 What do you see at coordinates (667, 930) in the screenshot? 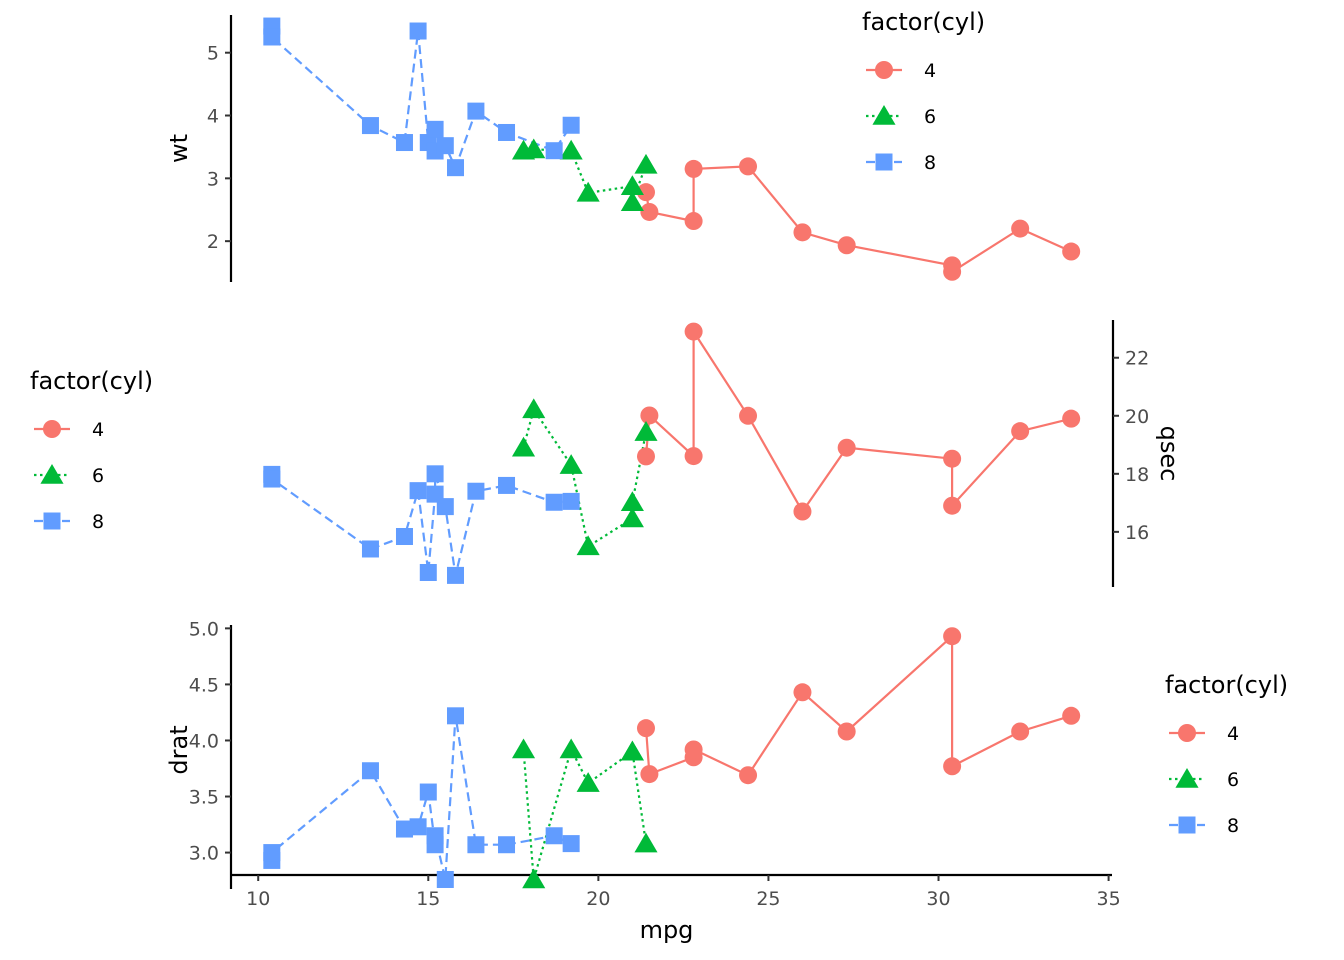
I see `x-axis-title: mpg` at bounding box center [667, 930].